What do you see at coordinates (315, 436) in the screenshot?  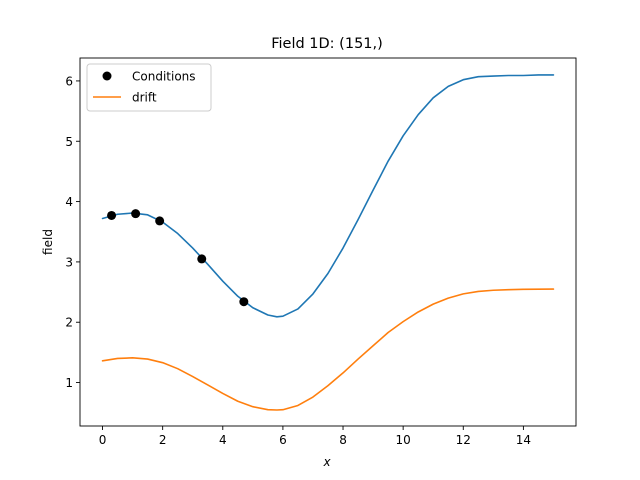 I see `x-axis: 0 2 4 6 8 10 12 14` at bounding box center [315, 436].